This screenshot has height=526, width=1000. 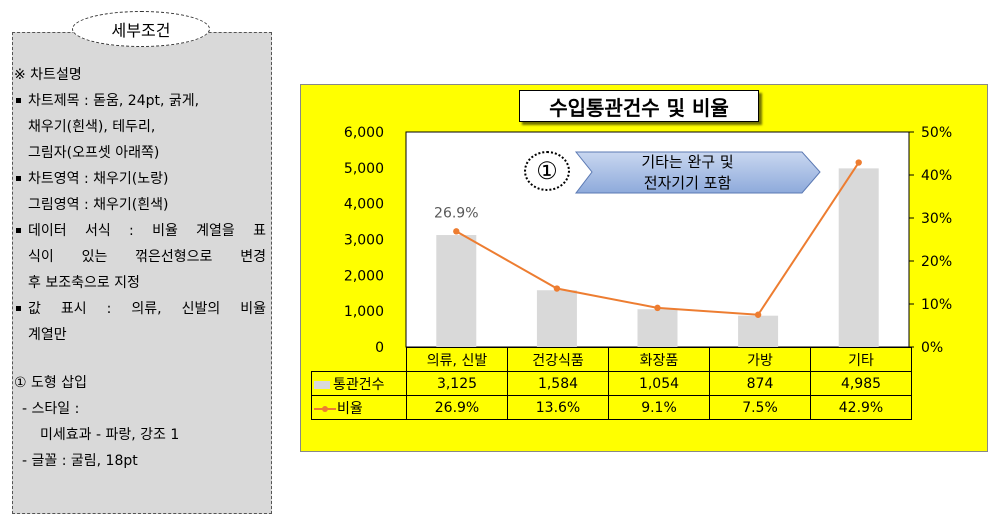 What do you see at coordinates (936, 133) in the screenshot?
I see `y2-tick-label: 50%` at bounding box center [936, 133].